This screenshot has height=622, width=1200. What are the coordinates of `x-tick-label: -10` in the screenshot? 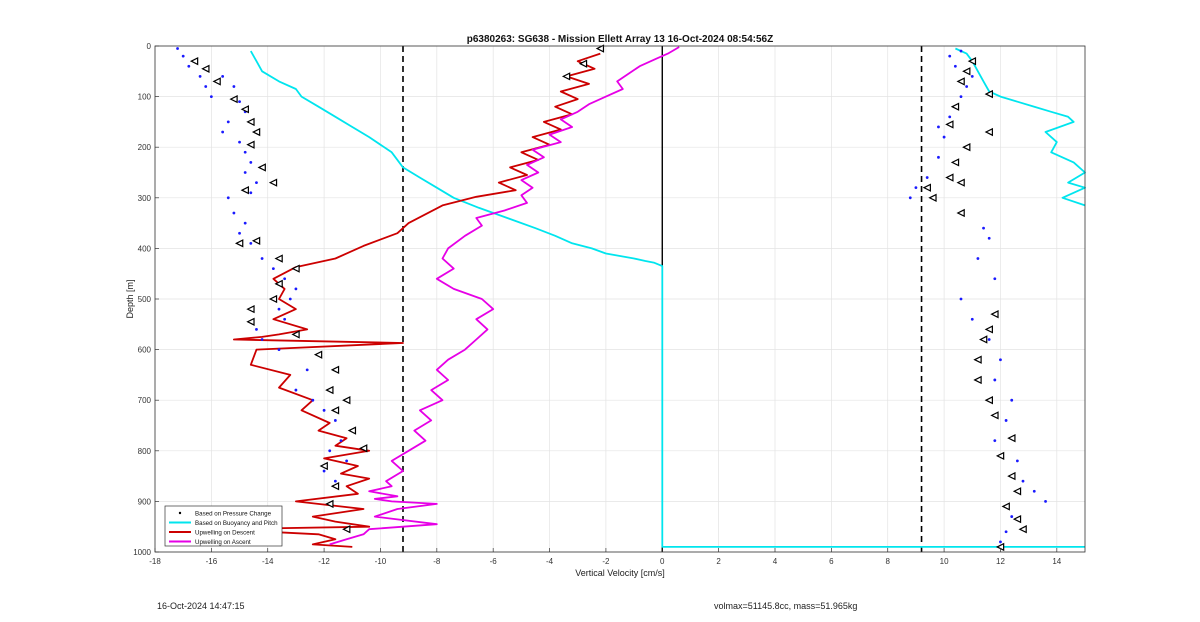 It's located at (381, 561).